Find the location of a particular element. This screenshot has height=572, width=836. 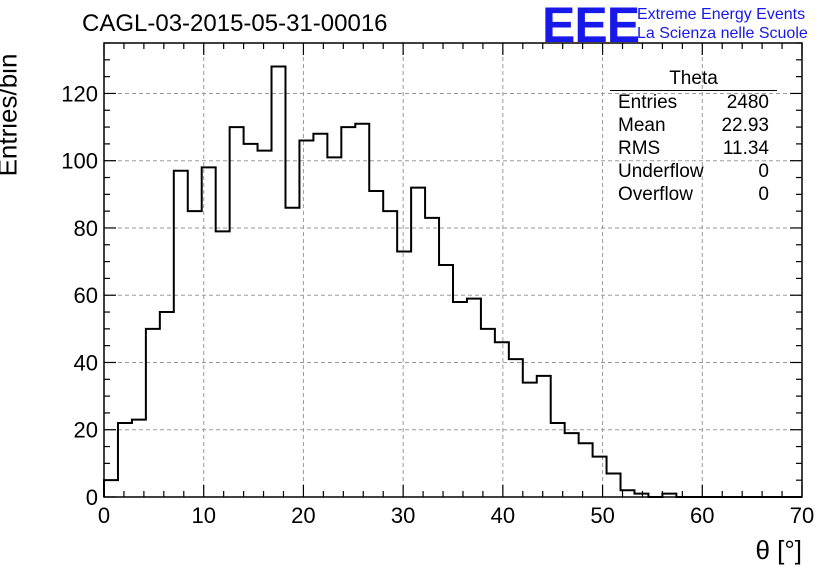

stats-value: 2480 is located at coordinates (747, 102).